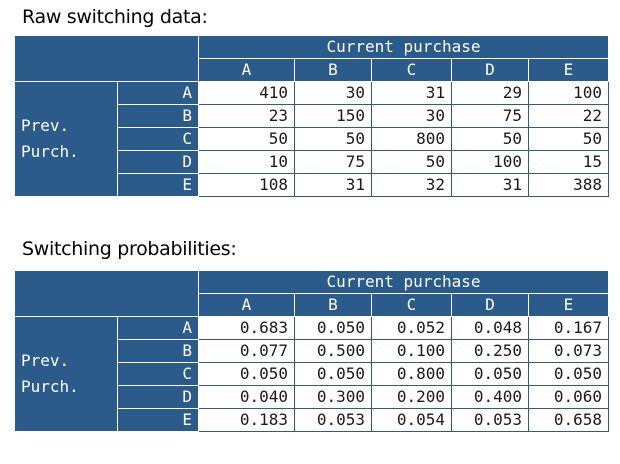 This screenshot has height=464, width=620. Describe the element at coordinates (246, 397) in the screenshot. I see `table-cell: 0.040` at that location.